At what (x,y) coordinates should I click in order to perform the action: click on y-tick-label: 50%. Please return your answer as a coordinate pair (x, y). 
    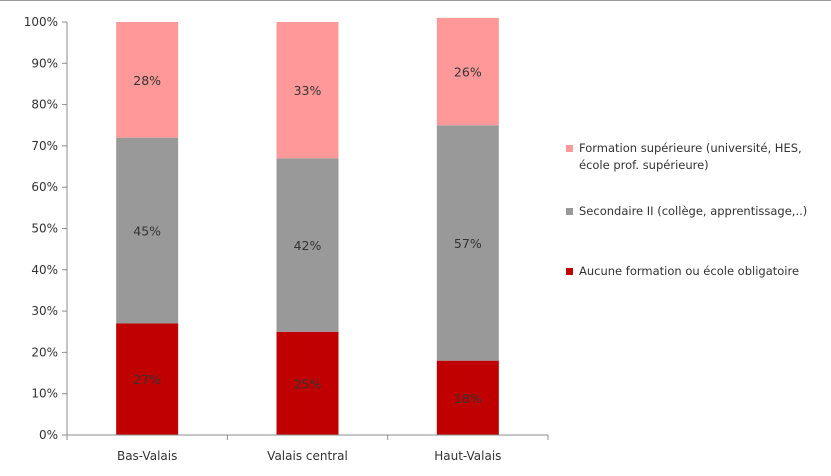
    Looking at the image, I should click on (44, 229).